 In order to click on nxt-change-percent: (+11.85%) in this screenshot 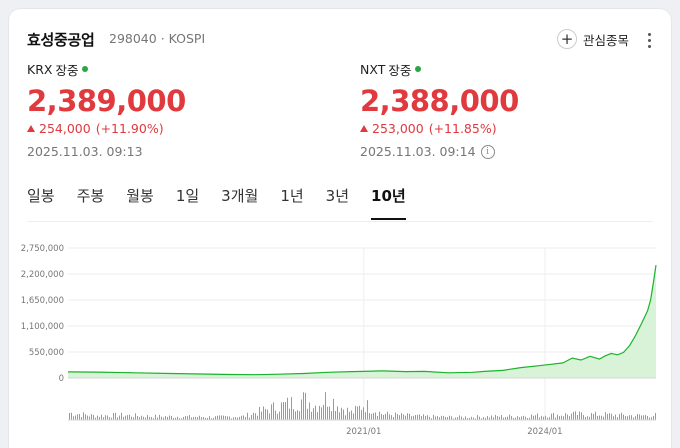, I will do `click(462, 128)`.